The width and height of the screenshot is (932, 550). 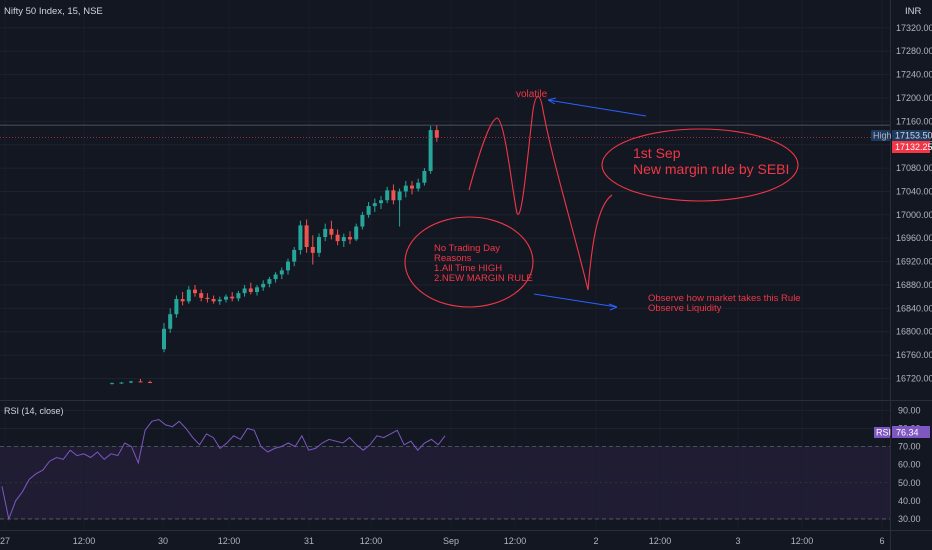 I want to click on time-tick-label: 2, so click(x=595, y=541).